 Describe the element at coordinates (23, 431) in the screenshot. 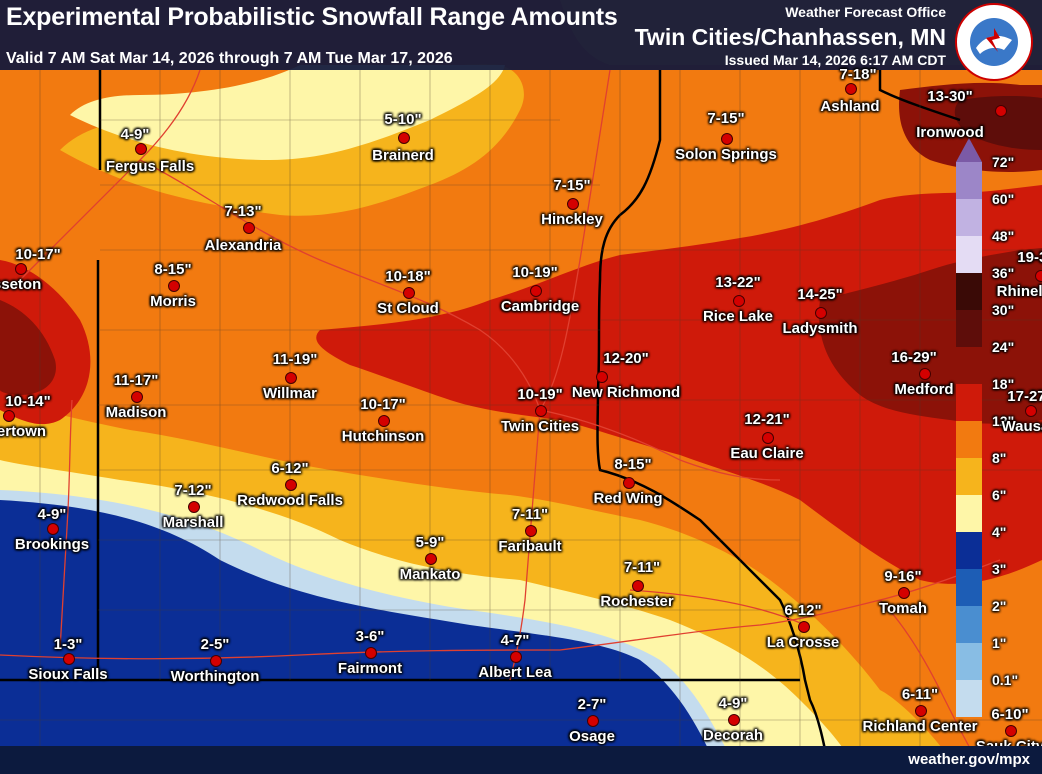

I see `city-name: Watertown` at that location.